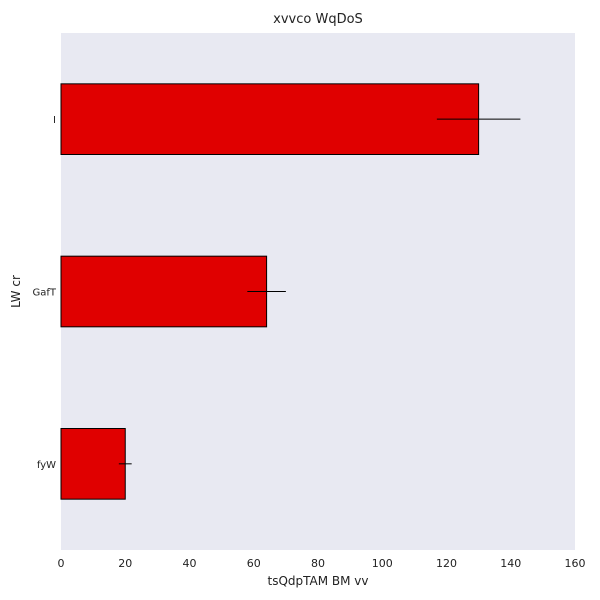  What do you see at coordinates (318, 19) in the screenshot?
I see `chart-title: xvvco WqDoS` at bounding box center [318, 19].